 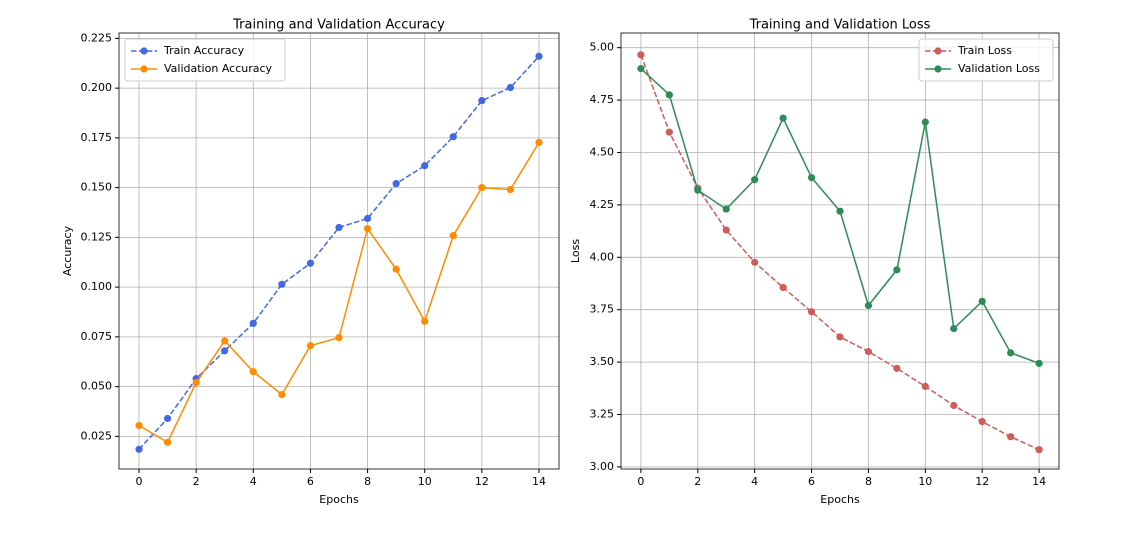 I want to click on y-tick-label: 3.00, so click(x=602, y=466).